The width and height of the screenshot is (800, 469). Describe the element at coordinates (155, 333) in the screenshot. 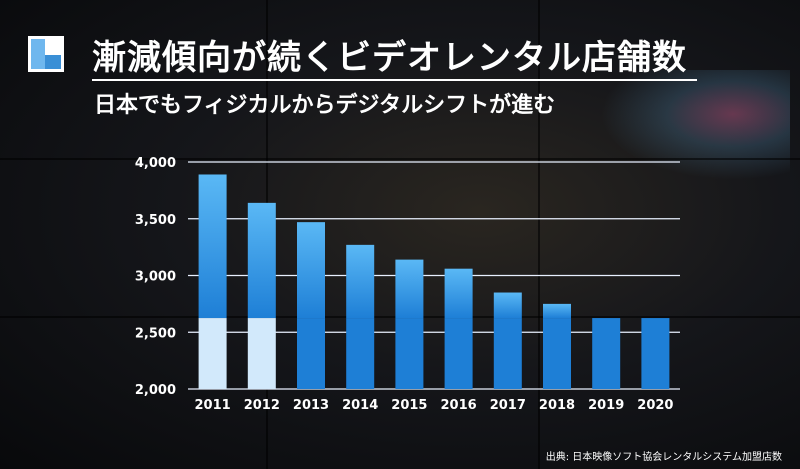

I see `y-tick-label: 2,500` at that location.